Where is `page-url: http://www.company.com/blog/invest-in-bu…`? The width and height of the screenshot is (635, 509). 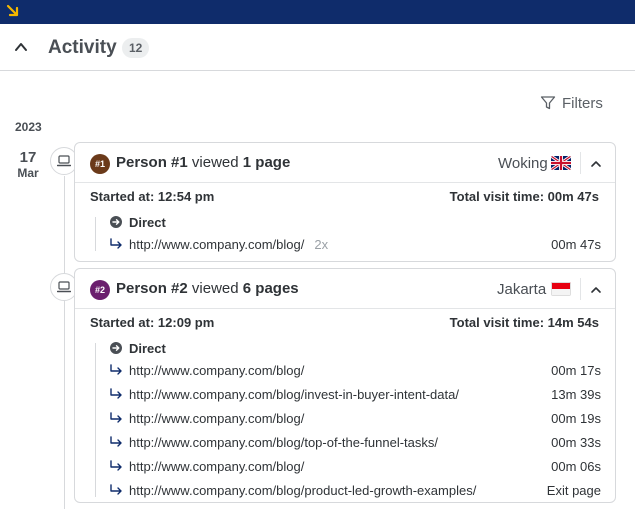 page-url: http://www.company.com/blog/invest-in-bu… is located at coordinates (294, 394).